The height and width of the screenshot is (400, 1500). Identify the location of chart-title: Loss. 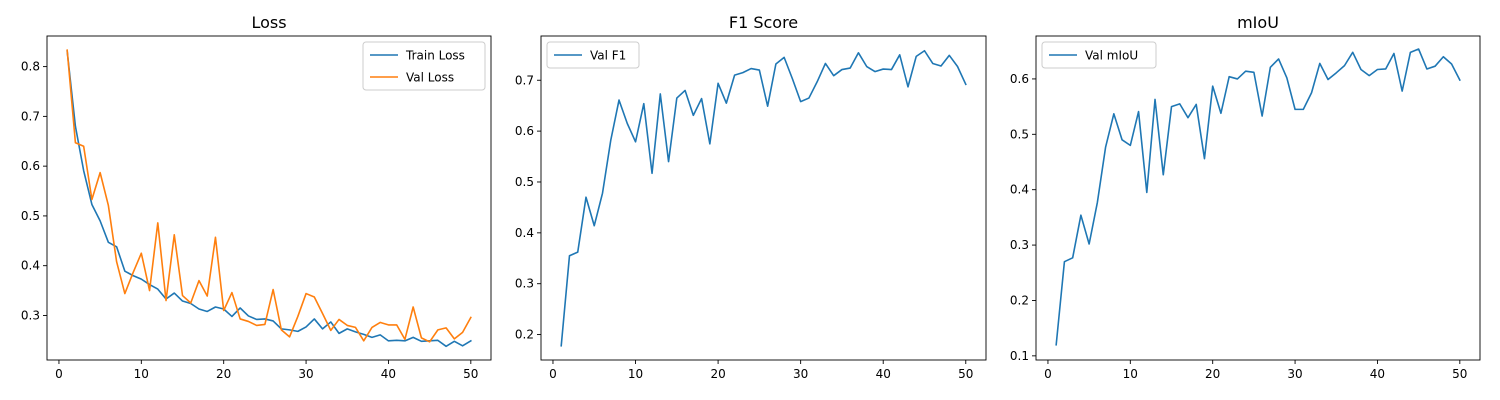
(268, 22).